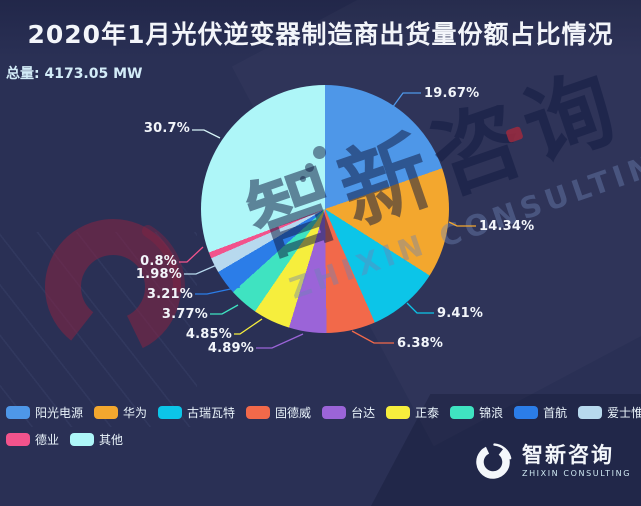  I want to click on legend: 阳光电源 华为 古瑞瓦特 固德威 台达 正泰 锦浪 首航 爱士惟 德业 其他, so click(323, 431).